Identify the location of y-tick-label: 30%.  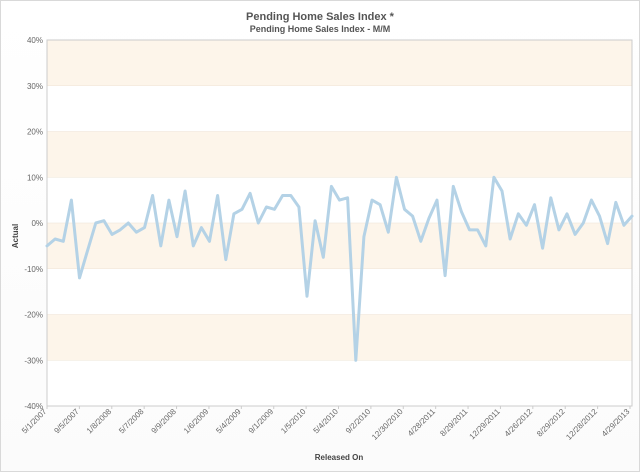
(35, 86).